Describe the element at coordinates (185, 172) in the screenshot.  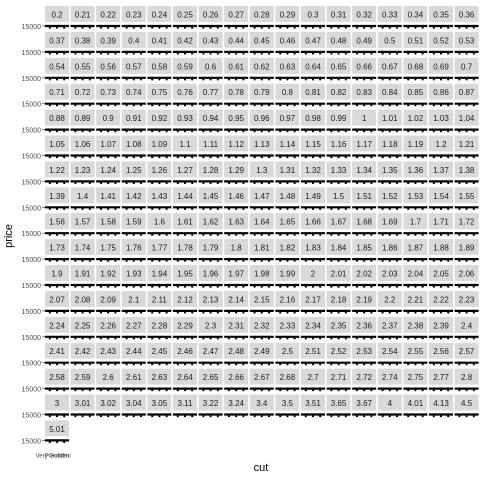
I see `facet-panel: 1.27` at that location.